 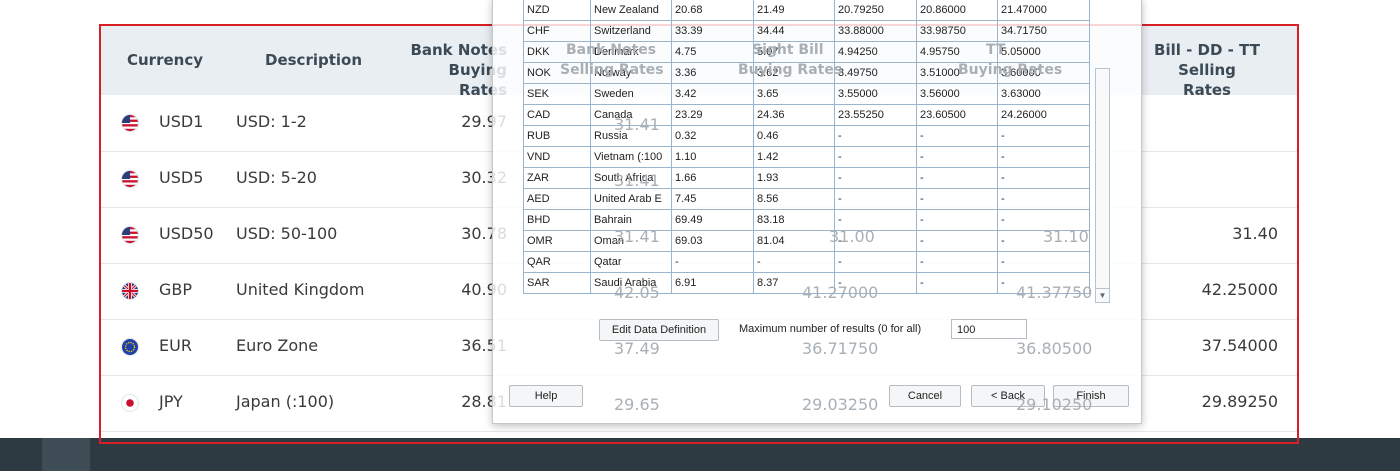 What do you see at coordinates (287, 233) in the screenshot?
I see `currency-description: USD: 50-100` at bounding box center [287, 233].